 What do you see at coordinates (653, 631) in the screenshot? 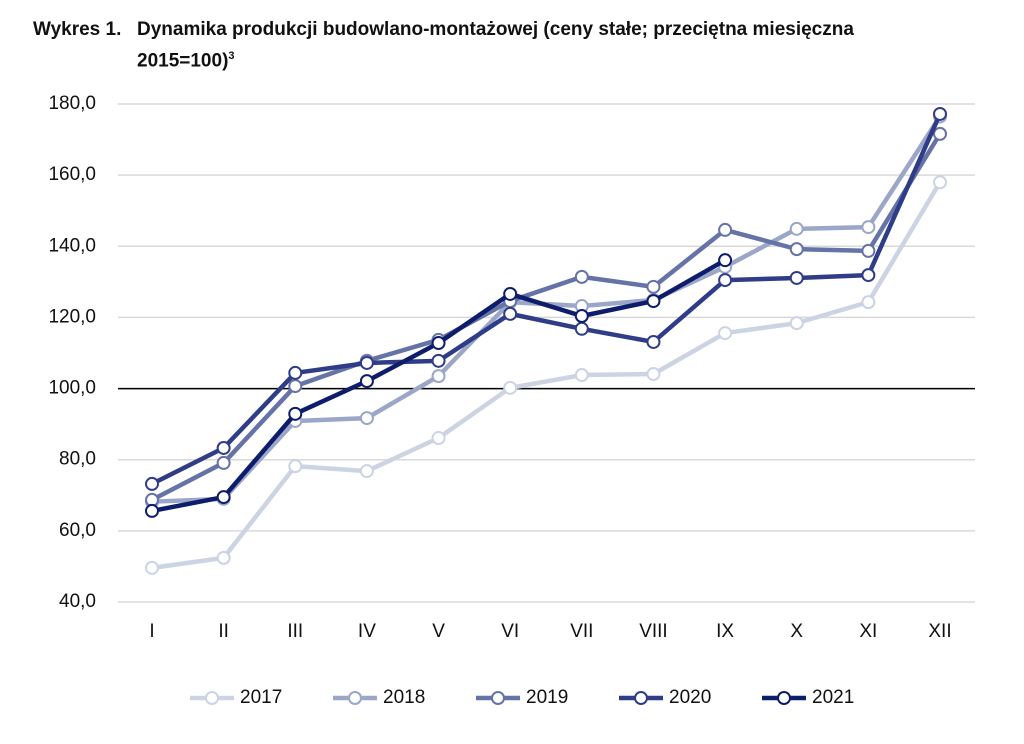
I see `x-tick-label: VIII` at bounding box center [653, 631].